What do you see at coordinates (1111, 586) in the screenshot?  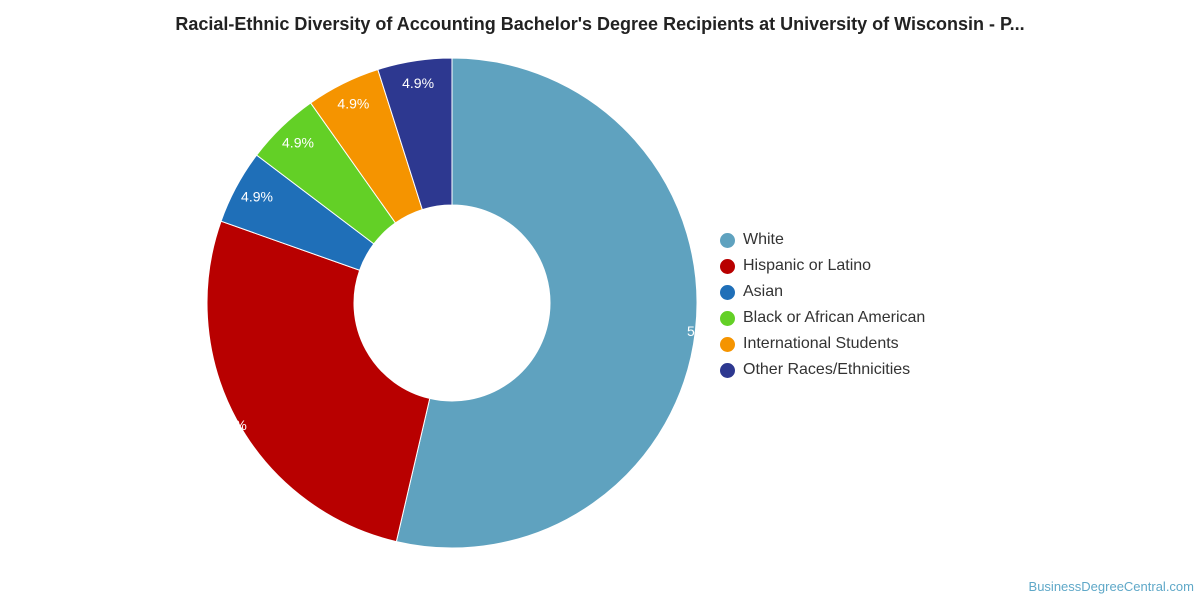 I see `footer-credit: BusinessDegreeCentral.com` at bounding box center [1111, 586].